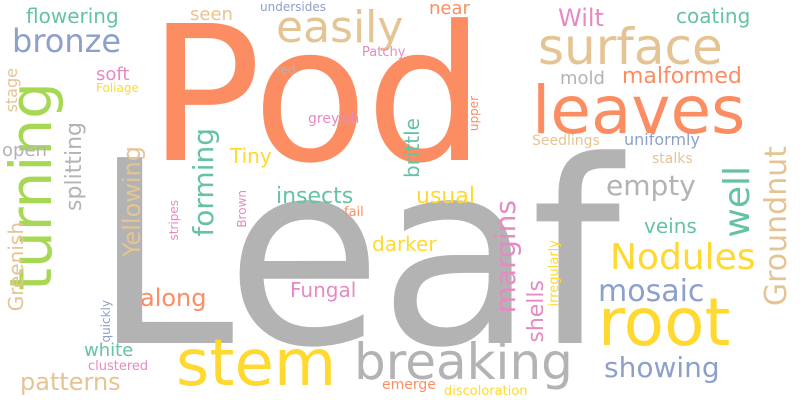 The image size is (800, 400). Describe the element at coordinates (554, 273) in the screenshot. I see `word-irregularly: irregularly` at that location.